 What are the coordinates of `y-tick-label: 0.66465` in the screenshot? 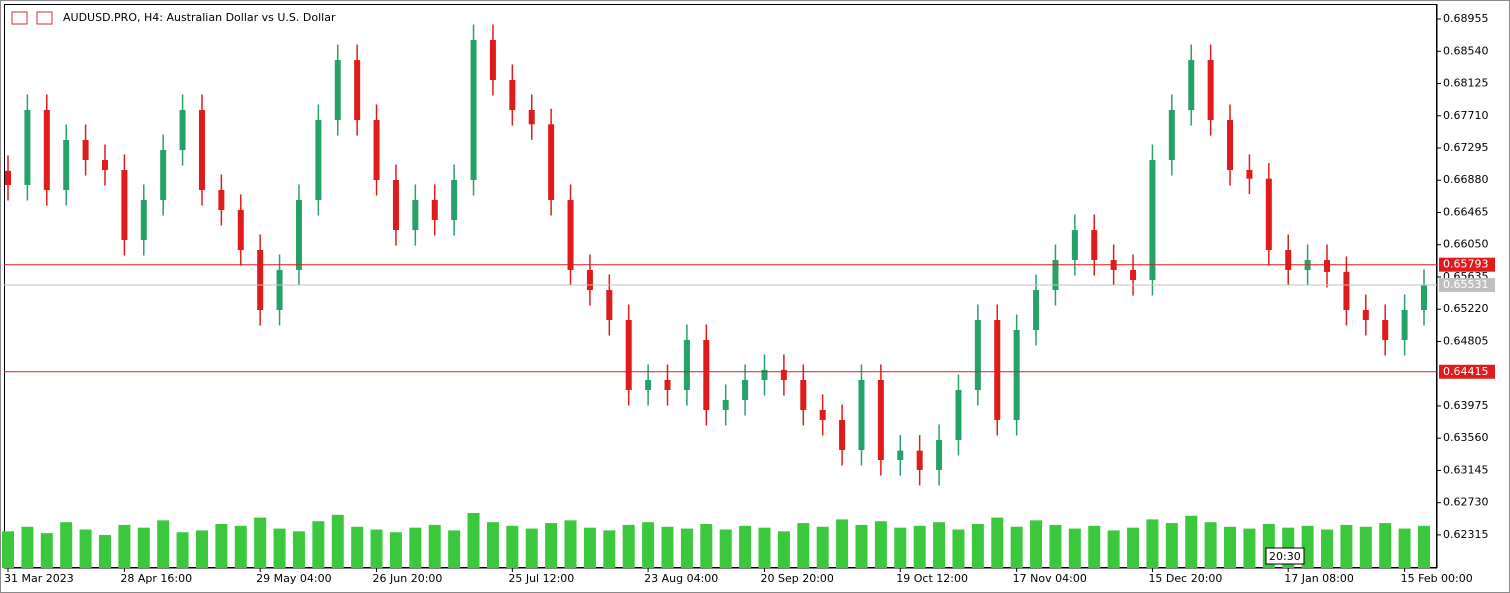 It's located at (1466, 211).